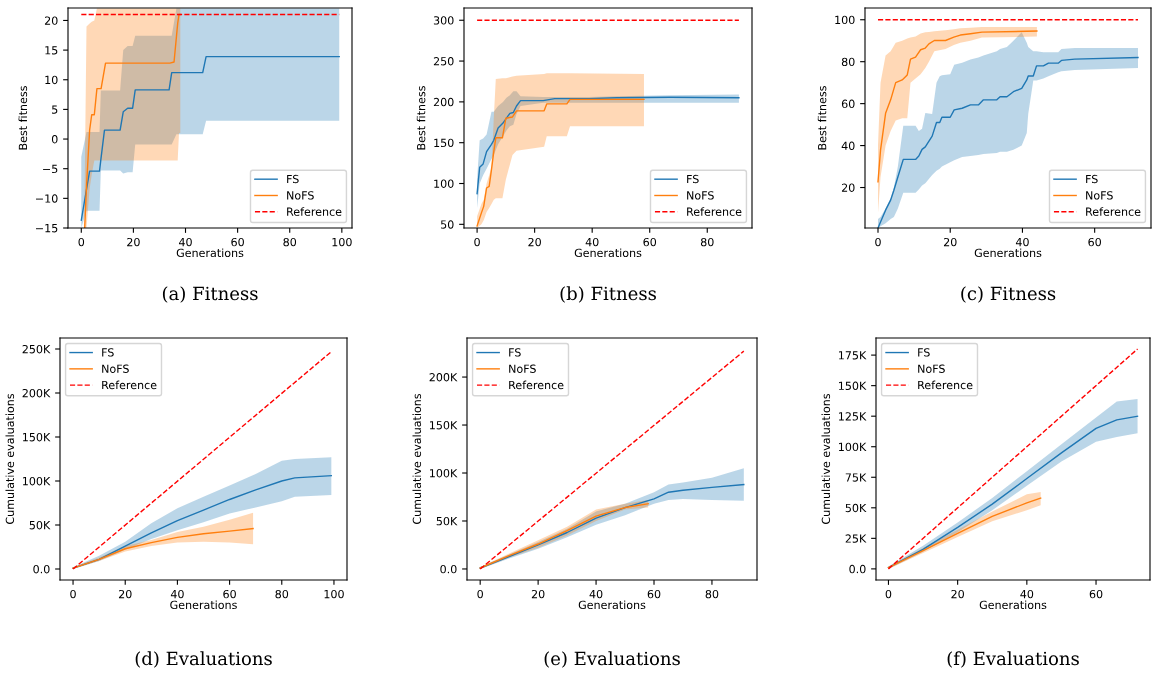  I want to click on y-tick-label: 80, so click(848, 62).